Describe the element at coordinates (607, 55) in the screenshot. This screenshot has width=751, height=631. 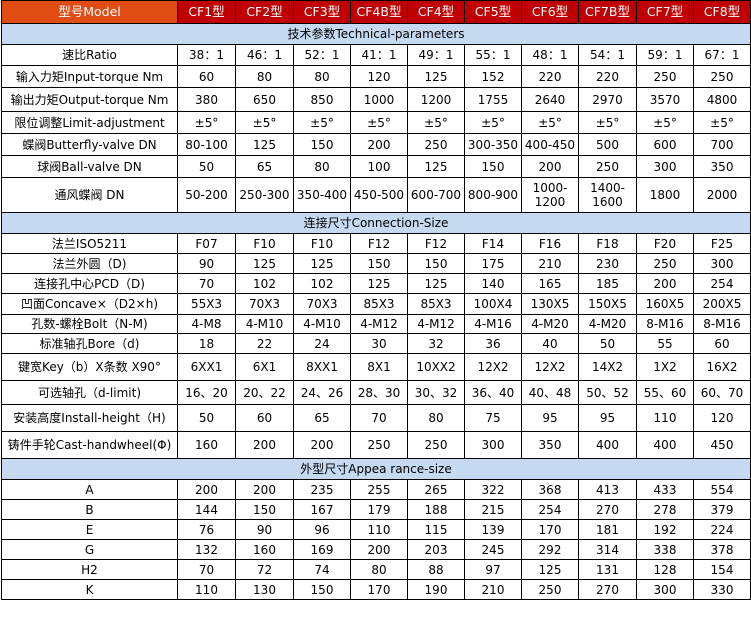
I see `value-cell: 54：1` at that location.